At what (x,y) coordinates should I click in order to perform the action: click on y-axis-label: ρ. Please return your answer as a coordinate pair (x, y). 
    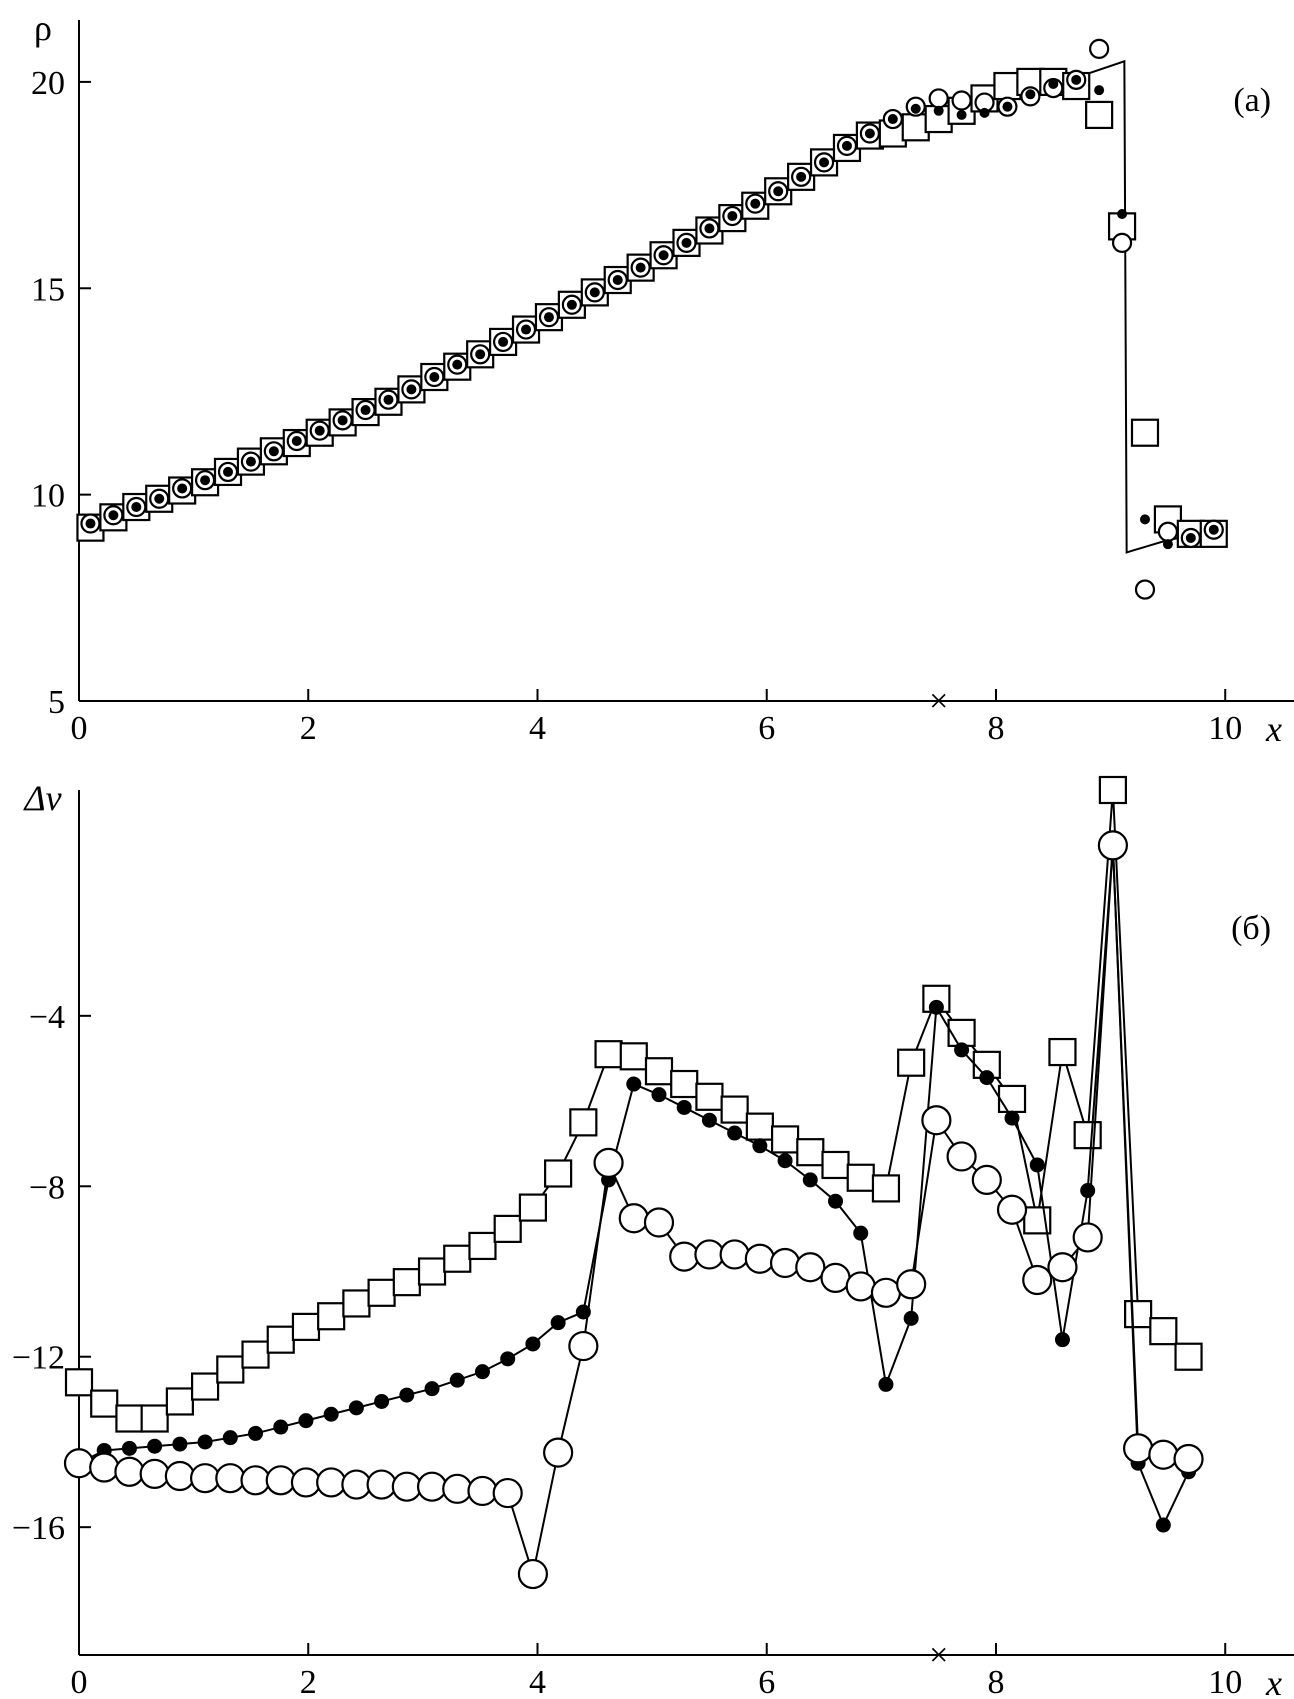
    Looking at the image, I should click on (43, 28).